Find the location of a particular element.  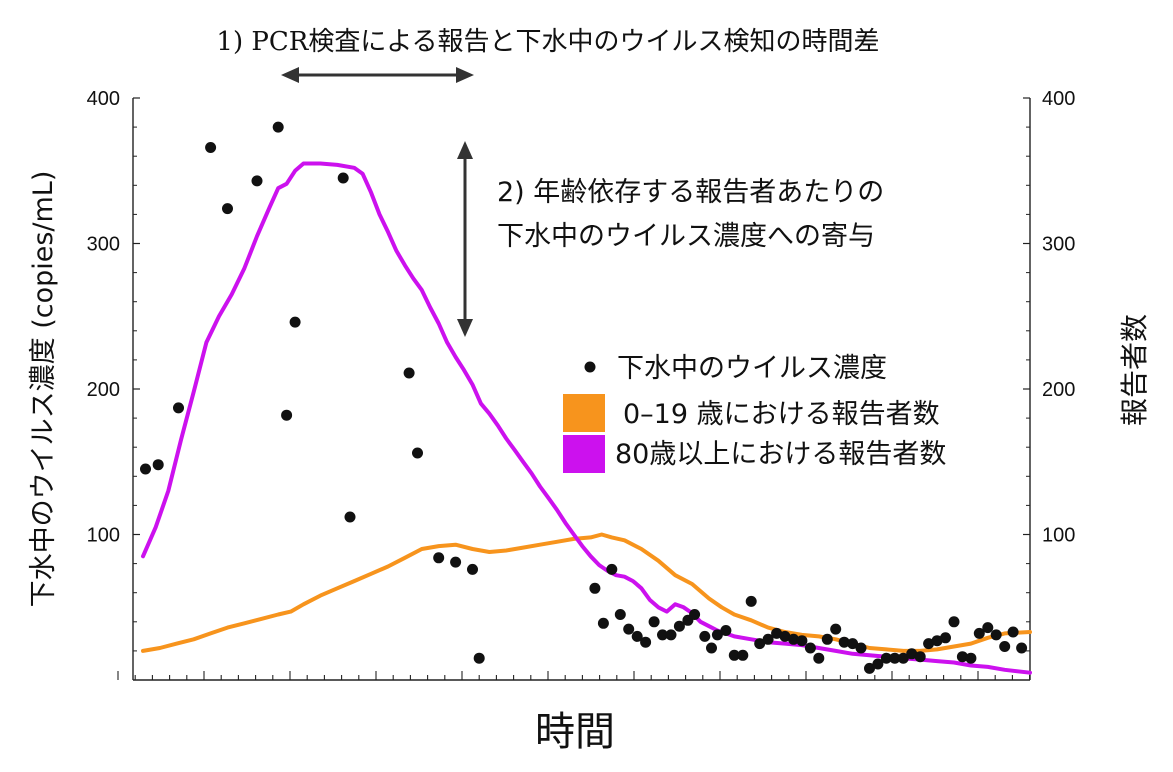

legend-label-0-19: 0–19 歳における報告者数 is located at coordinates (781, 414).